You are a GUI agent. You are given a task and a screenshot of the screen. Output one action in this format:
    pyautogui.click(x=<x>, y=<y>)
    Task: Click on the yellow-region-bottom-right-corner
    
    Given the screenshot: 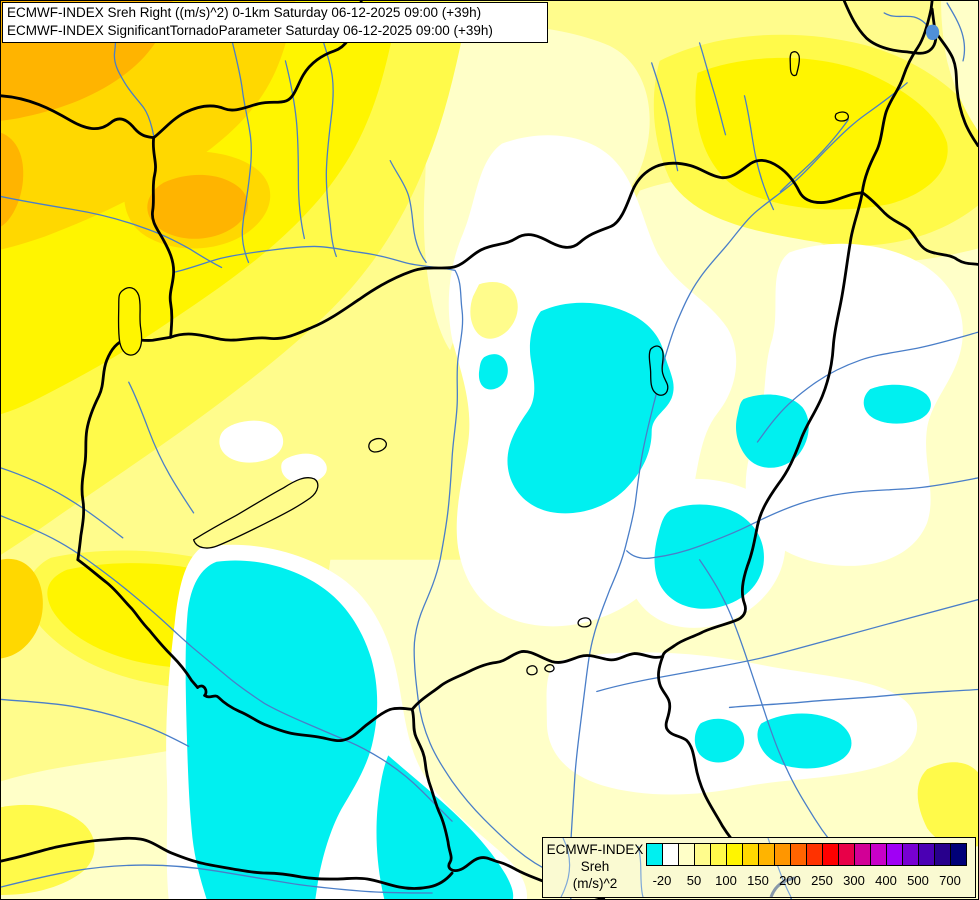 What is the action you would take?
    pyautogui.click(x=947, y=805)
    